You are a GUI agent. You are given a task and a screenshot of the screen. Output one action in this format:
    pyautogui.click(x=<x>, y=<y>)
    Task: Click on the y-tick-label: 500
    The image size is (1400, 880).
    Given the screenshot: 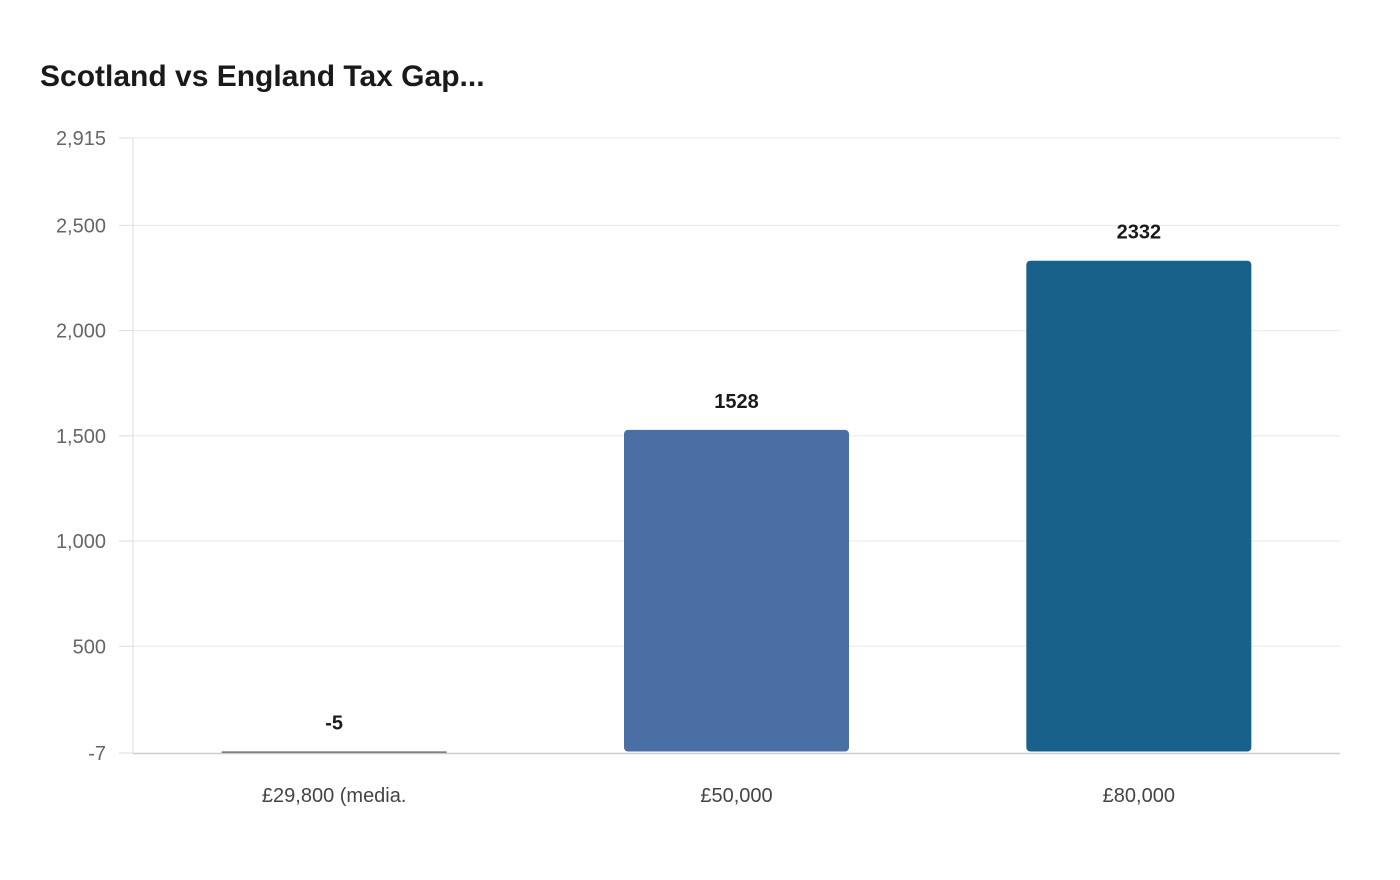 What is the action you would take?
    pyautogui.click(x=89, y=647)
    